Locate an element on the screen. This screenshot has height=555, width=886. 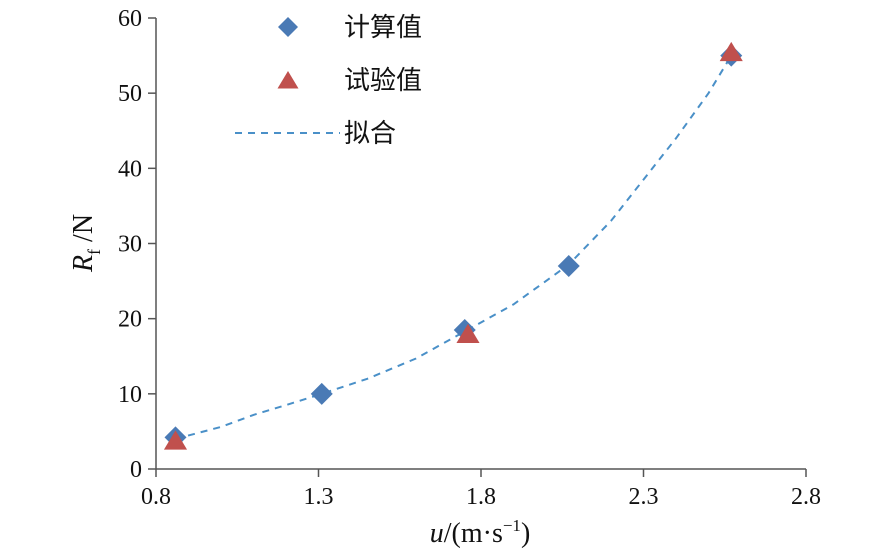
y-axis-title: Rf /N is located at coordinates (86, 243).